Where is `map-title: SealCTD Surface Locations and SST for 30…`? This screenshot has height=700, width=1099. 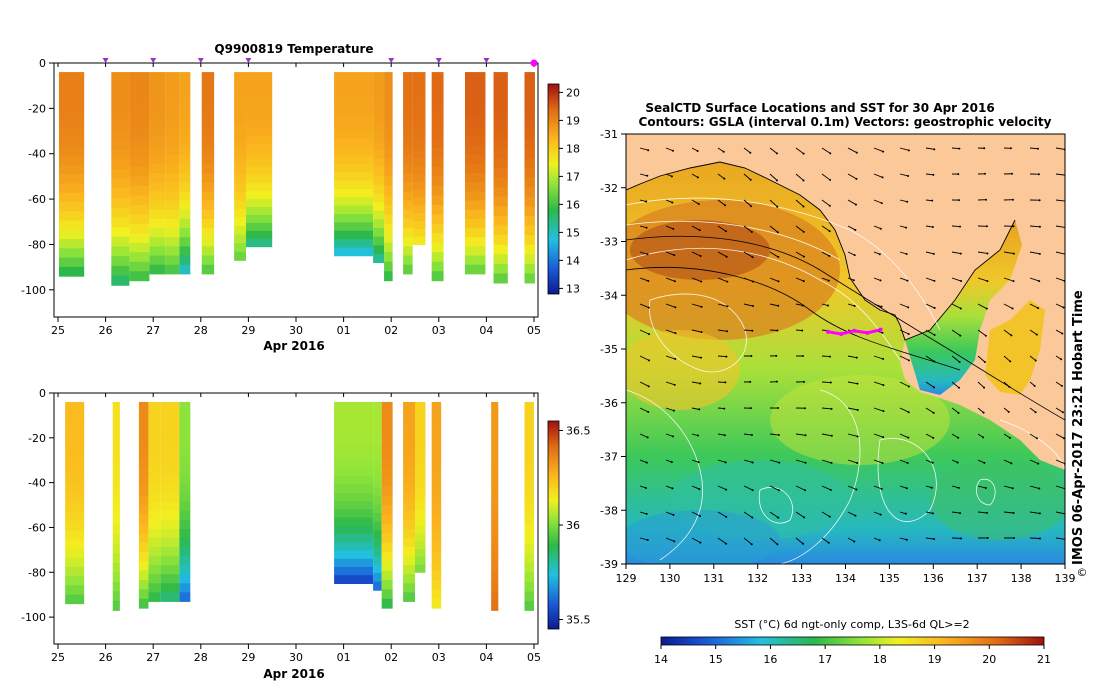 map-title: SealCTD Surface Locations and SST for 30… is located at coordinates (819, 108).